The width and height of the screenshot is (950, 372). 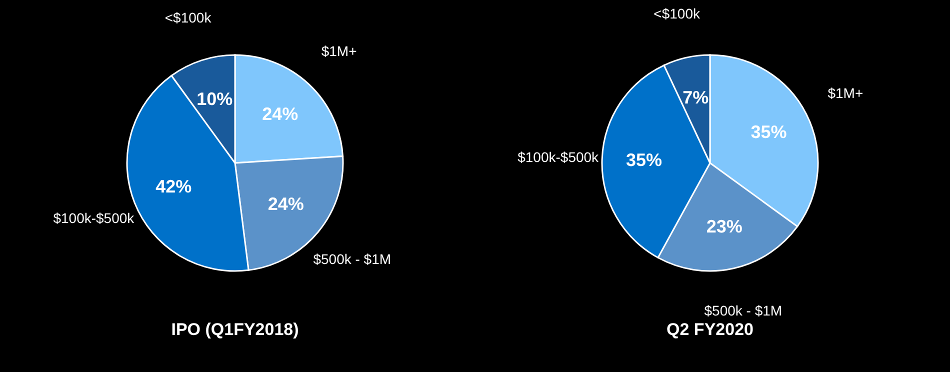 I want to click on data-label: 10%, so click(x=214, y=99).